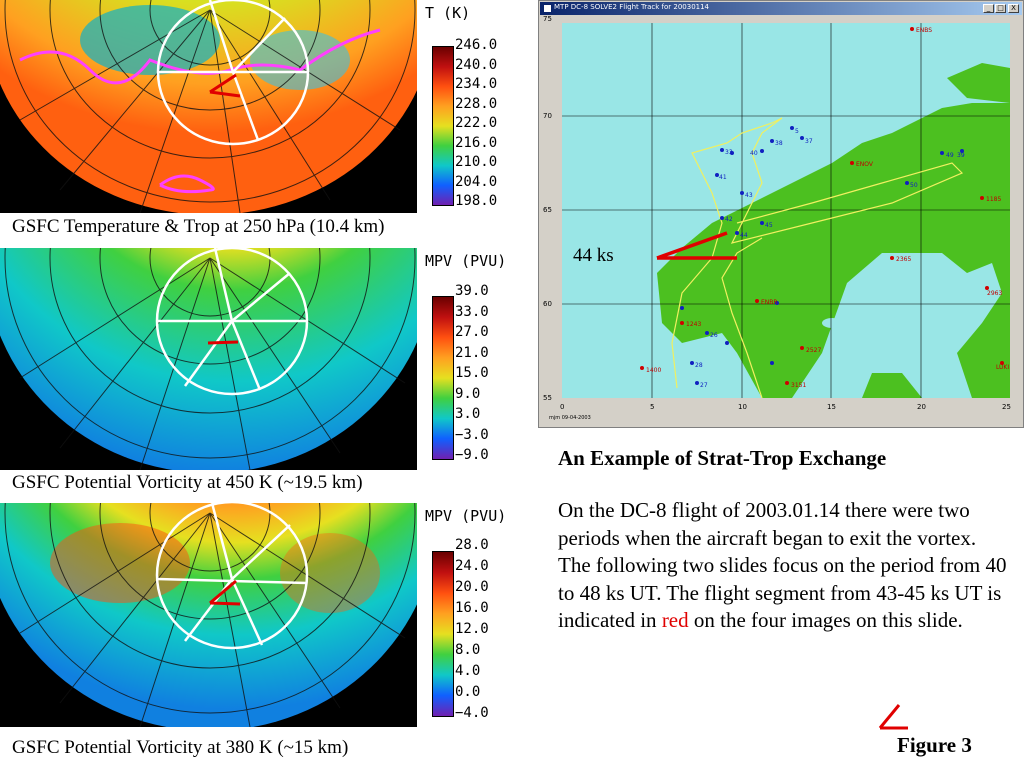 The width and height of the screenshot is (1024, 768). I want to click on legend-tick: 3.0, so click(468, 414).